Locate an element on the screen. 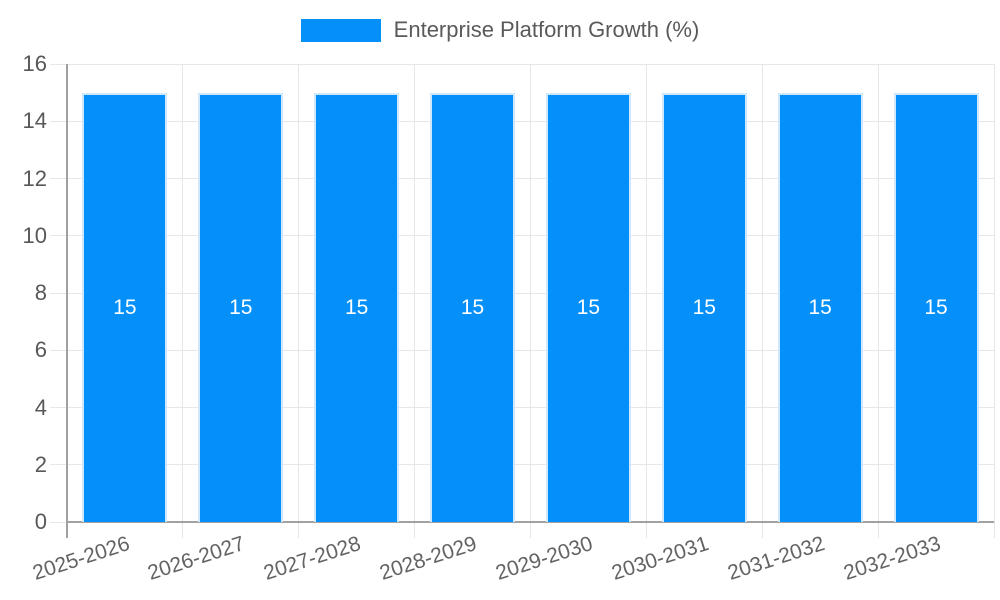  x-tick-label: 2026-2027 is located at coordinates (196, 558).